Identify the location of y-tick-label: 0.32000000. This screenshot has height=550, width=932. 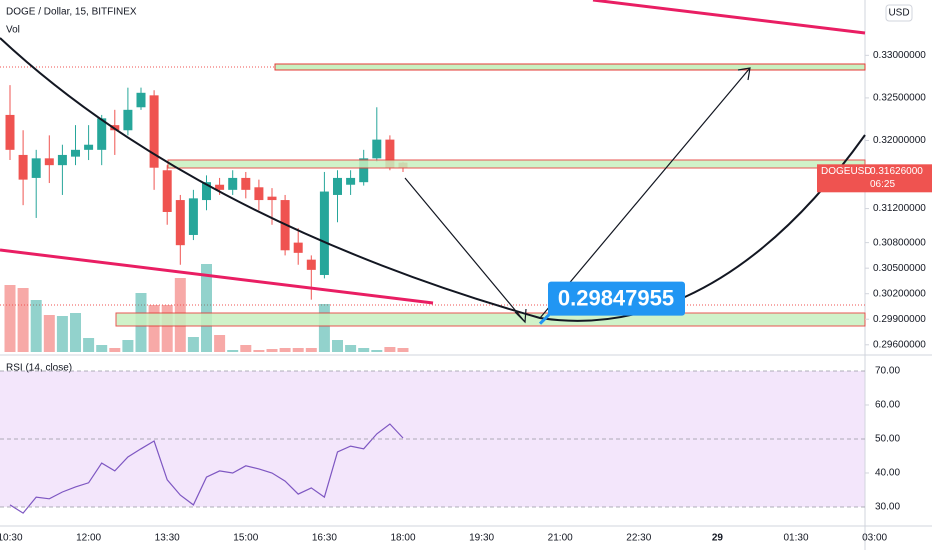
(899, 140).